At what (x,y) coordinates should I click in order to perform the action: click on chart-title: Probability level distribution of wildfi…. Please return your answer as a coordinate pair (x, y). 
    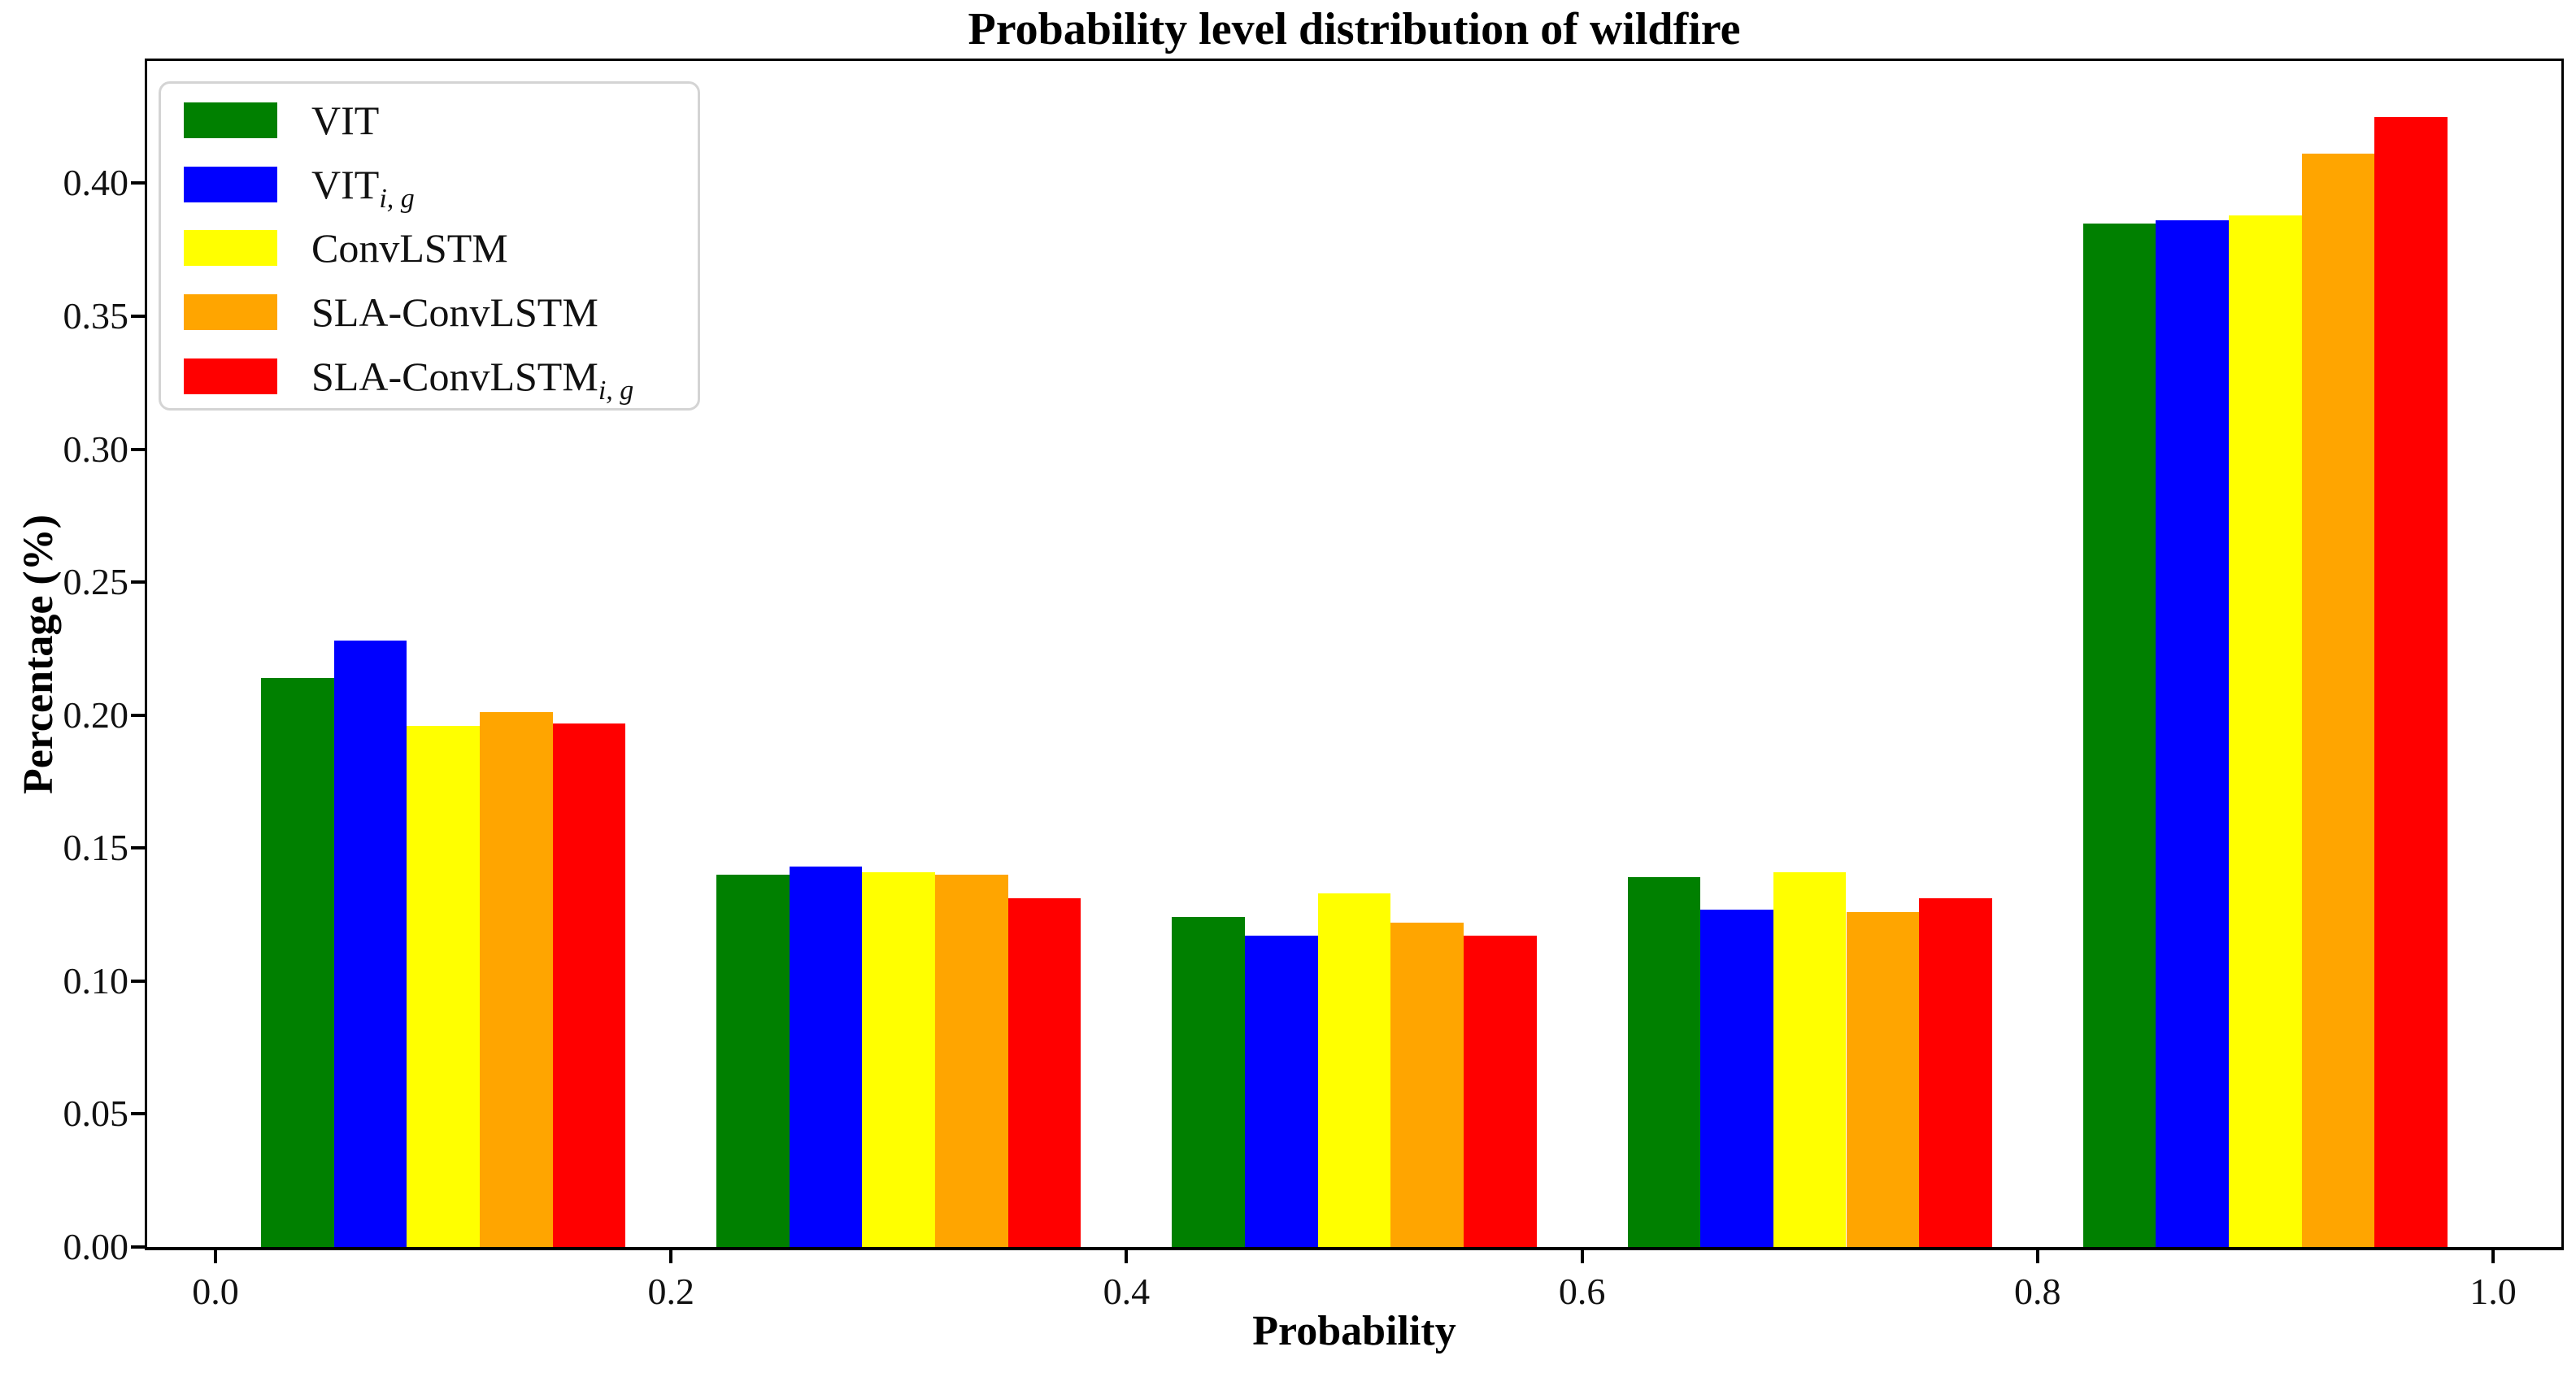
    Looking at the image, I should click on (1354, 29).